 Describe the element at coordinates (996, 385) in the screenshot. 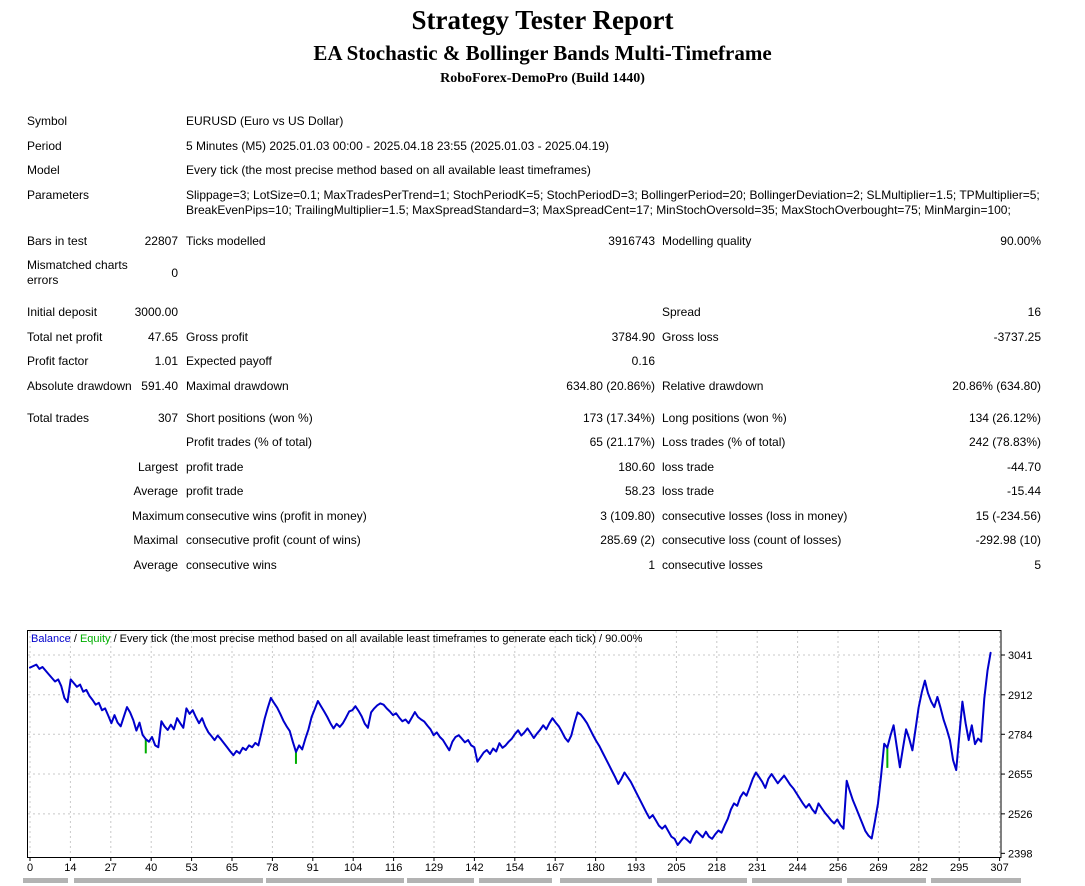

I see `stat-value: 20.86% (634.80)` at that location.